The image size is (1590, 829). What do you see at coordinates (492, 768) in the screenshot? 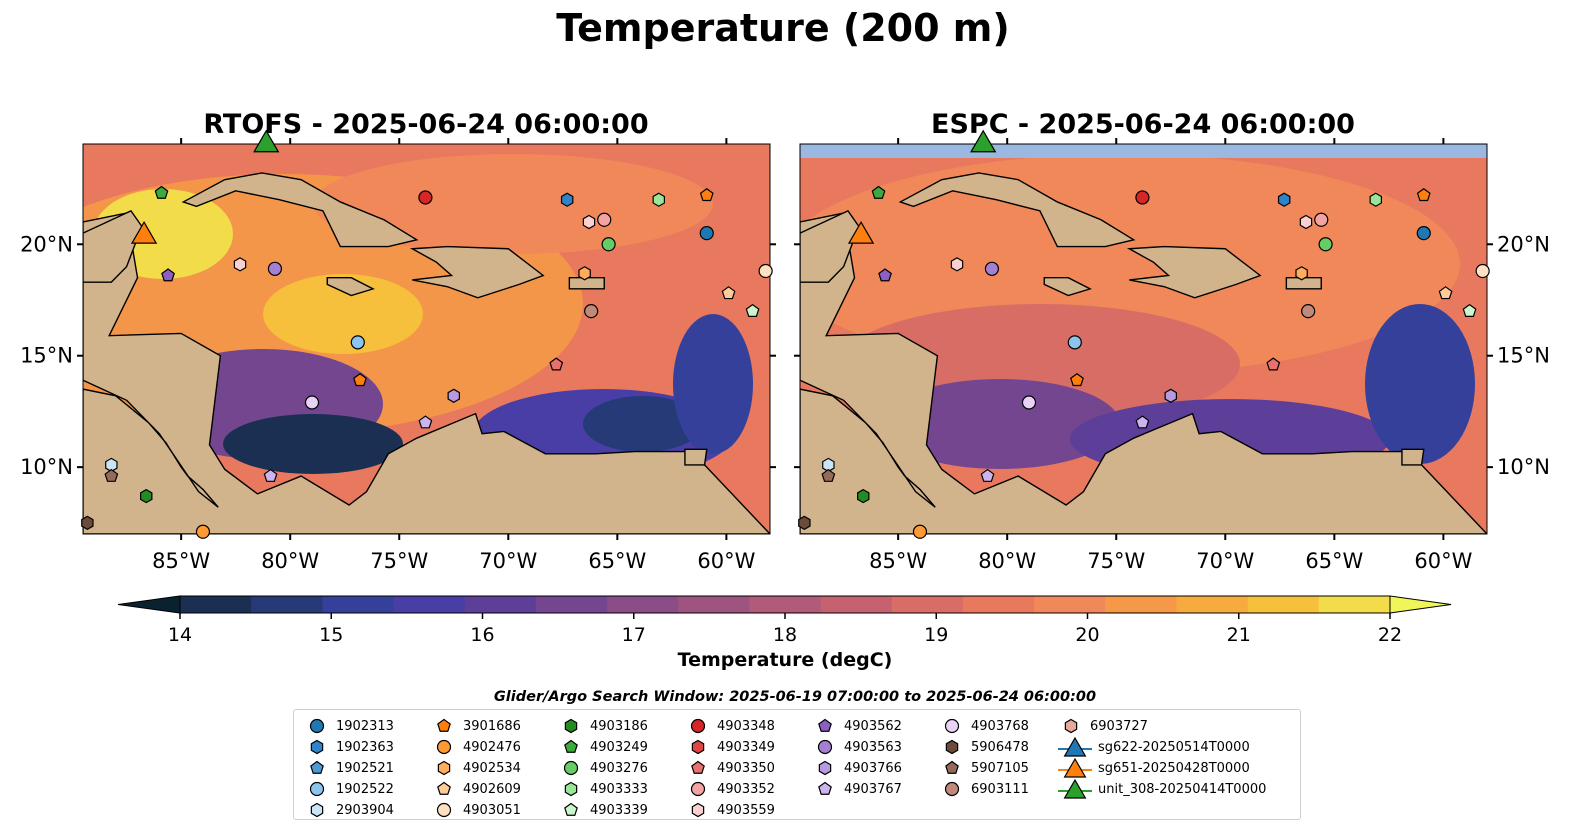
I see `legend-label: 4902534` at bounding box center [492, 768].